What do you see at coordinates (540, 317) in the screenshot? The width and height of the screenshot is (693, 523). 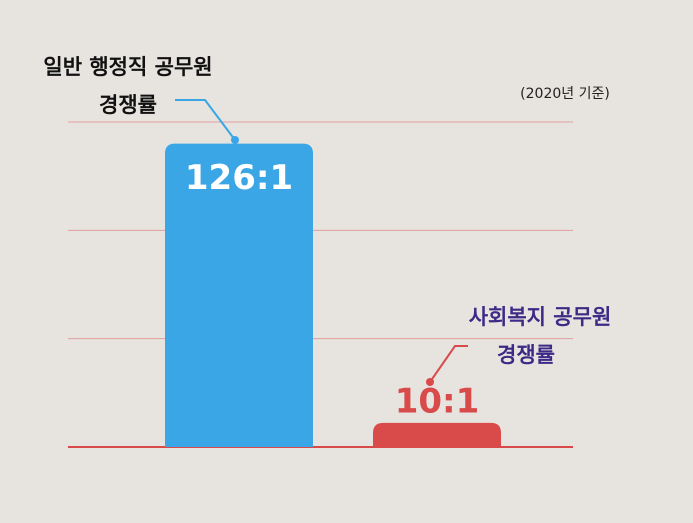 I see `category-label: 사회복지 공무원` at bounding box center [540, 317].